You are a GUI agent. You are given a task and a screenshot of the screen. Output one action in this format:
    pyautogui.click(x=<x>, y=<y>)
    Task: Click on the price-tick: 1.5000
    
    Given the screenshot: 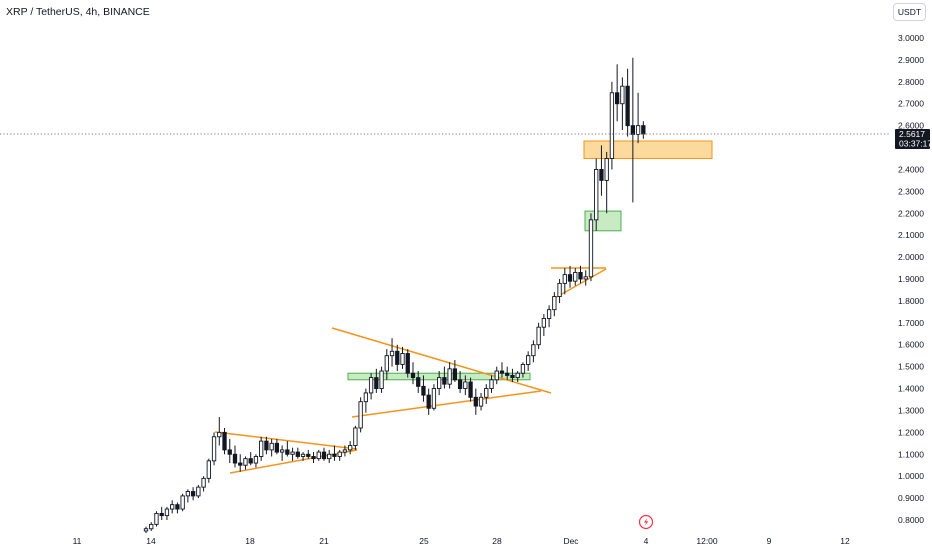 What is the action you would take?
    pyautogui.click(x=911, y=367)
    